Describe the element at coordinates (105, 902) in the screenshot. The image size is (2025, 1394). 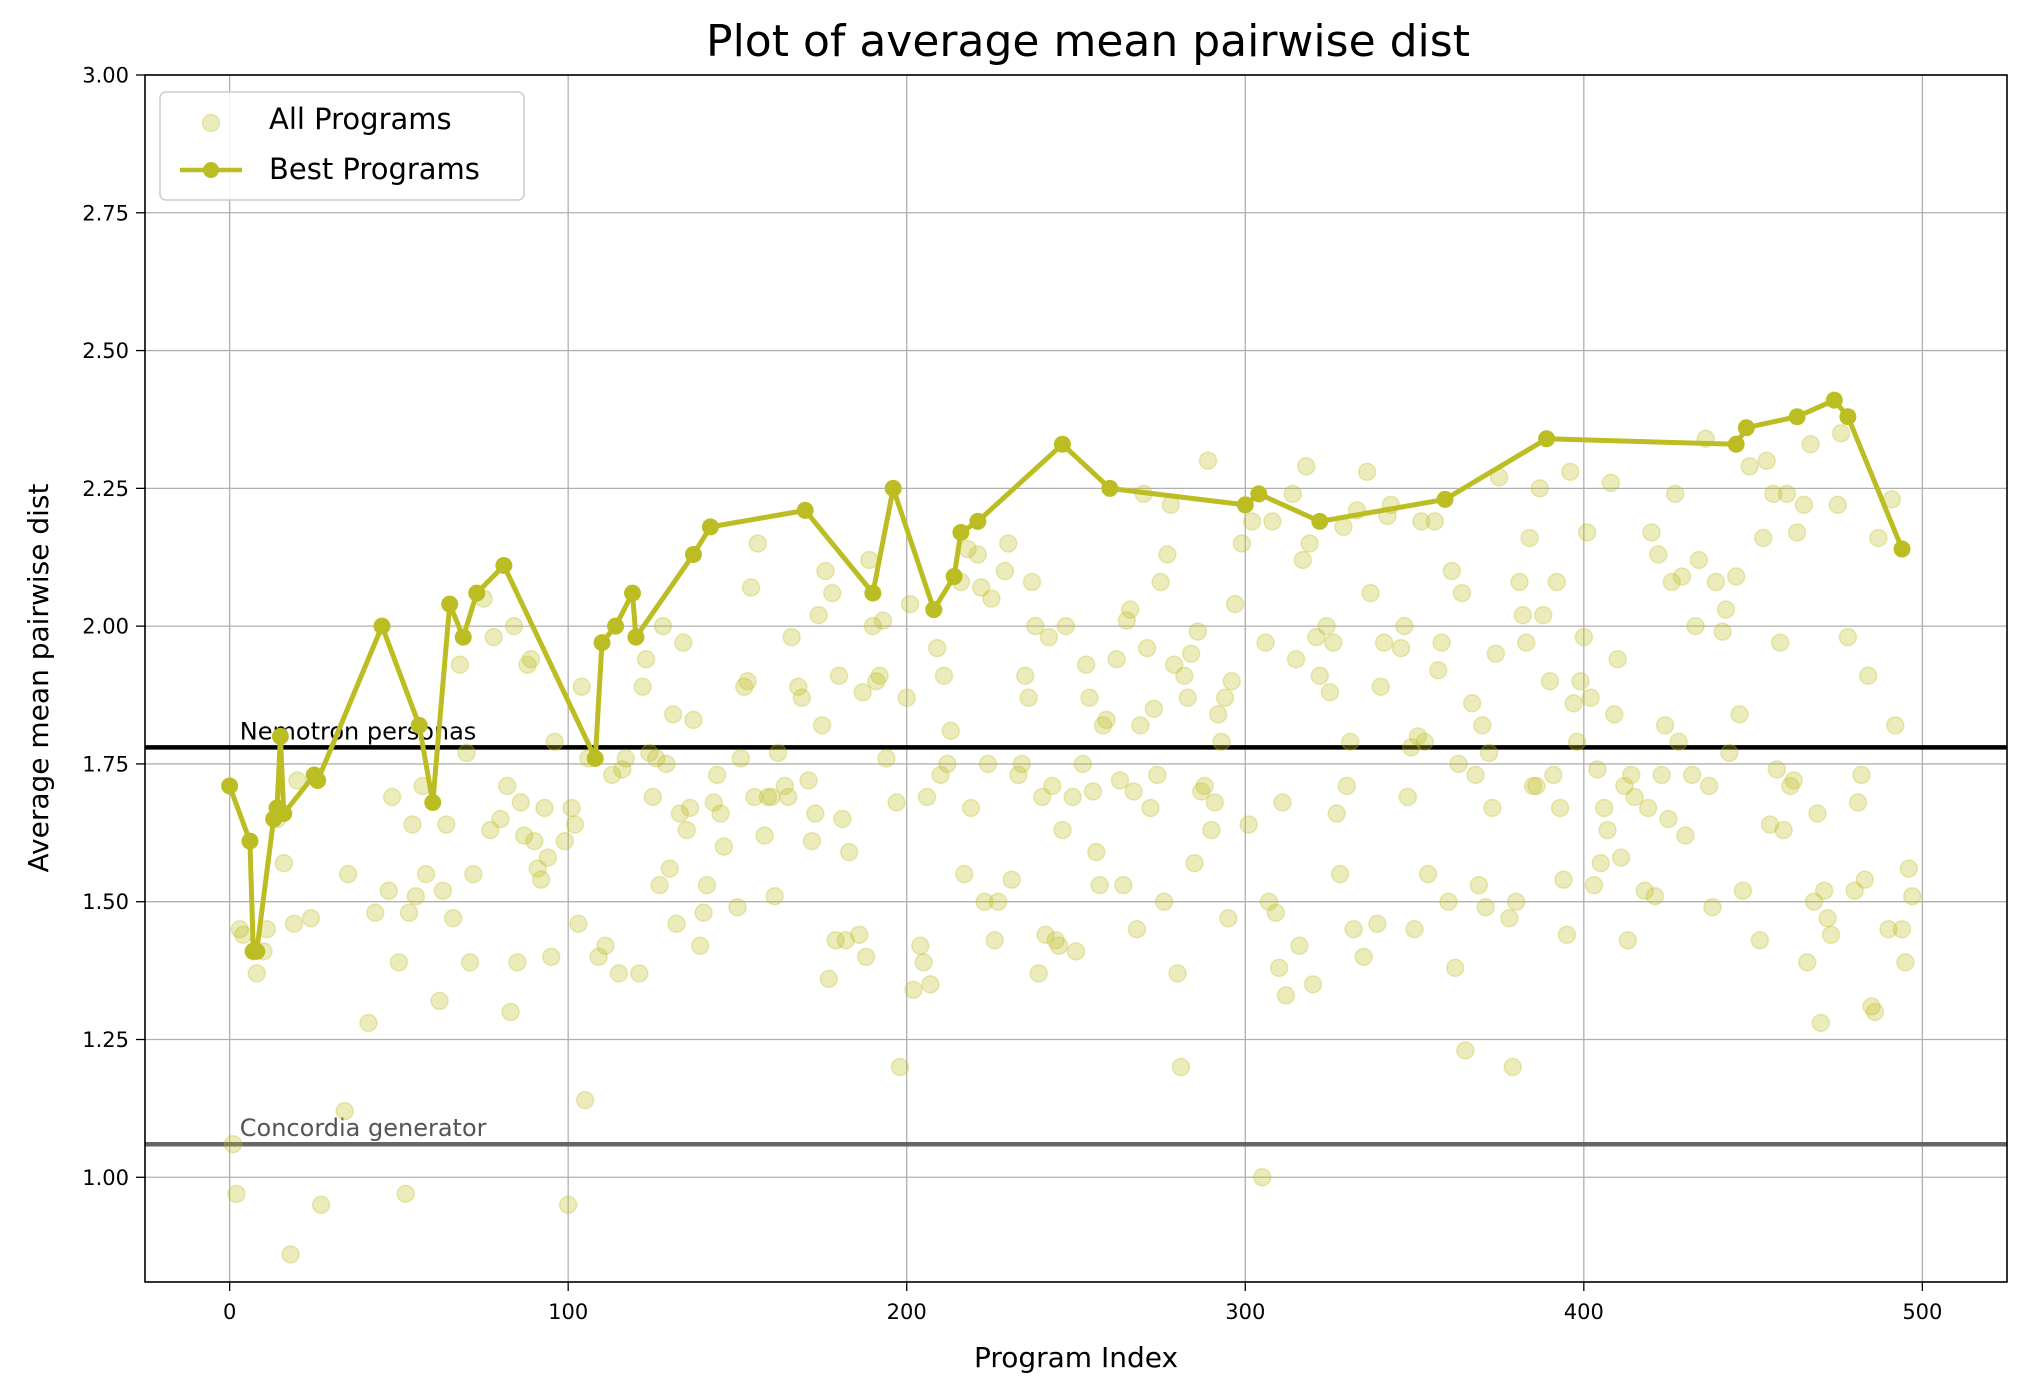
I see `y-tick-label: 1.50` at that location.